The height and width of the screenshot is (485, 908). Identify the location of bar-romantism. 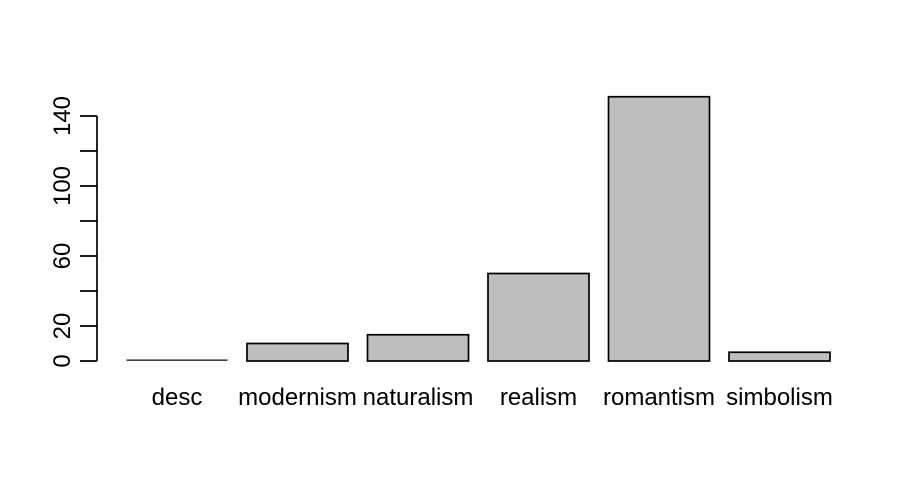
(659, 228).